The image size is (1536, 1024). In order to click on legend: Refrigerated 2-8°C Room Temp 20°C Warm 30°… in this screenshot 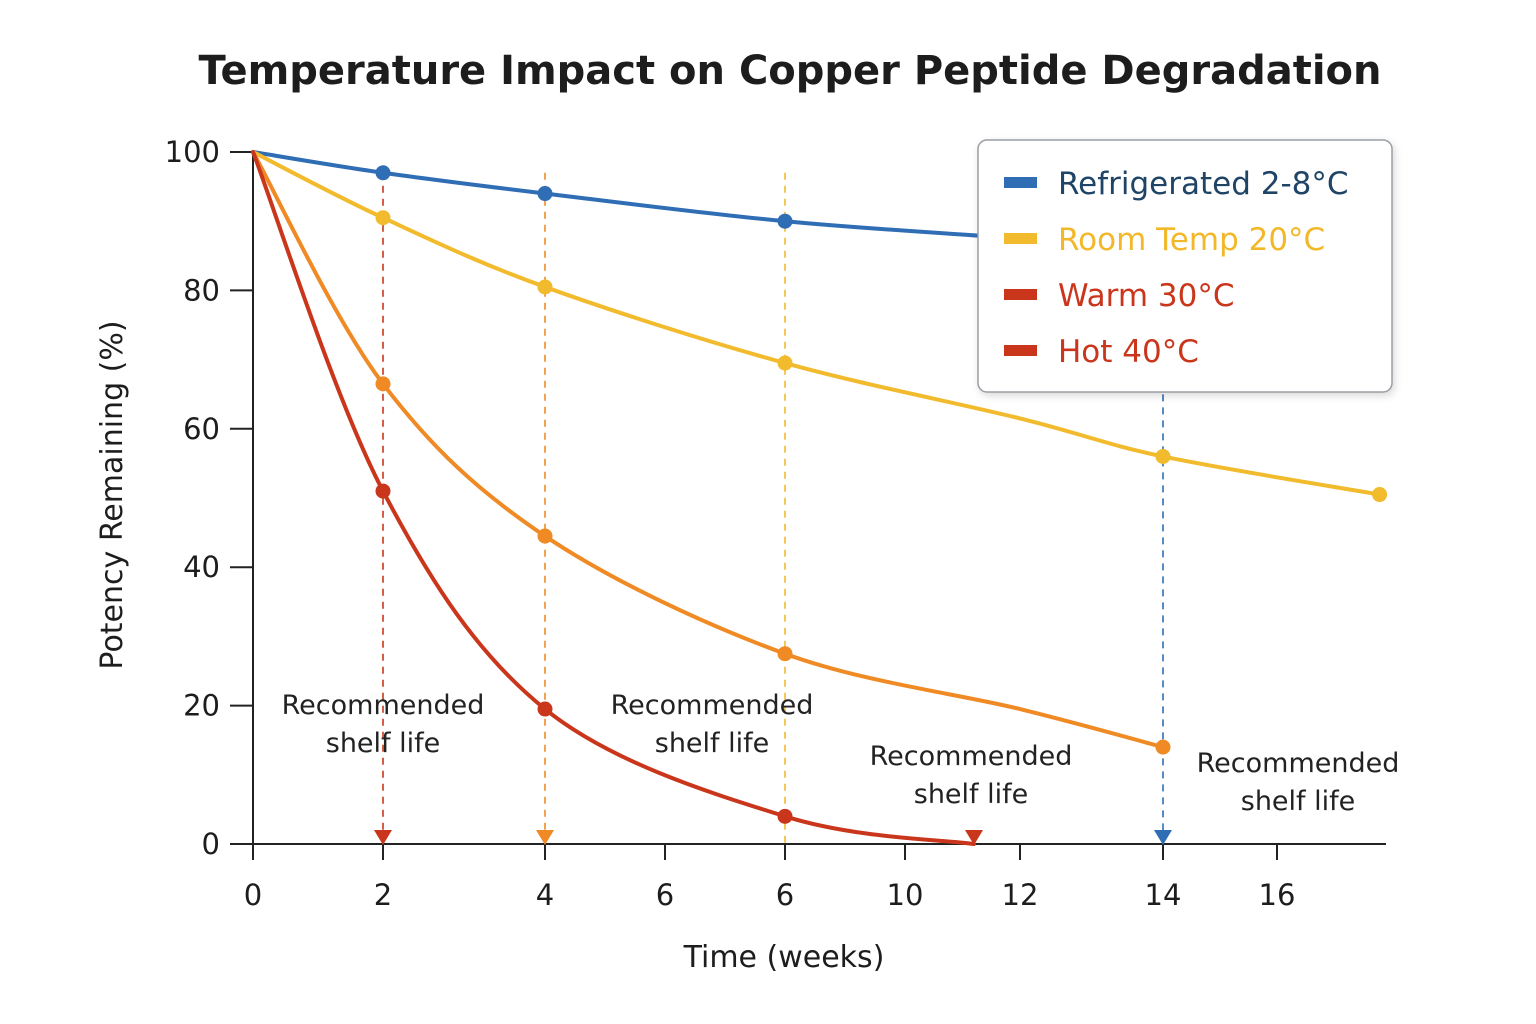, I will do `click(1185, 266)`.